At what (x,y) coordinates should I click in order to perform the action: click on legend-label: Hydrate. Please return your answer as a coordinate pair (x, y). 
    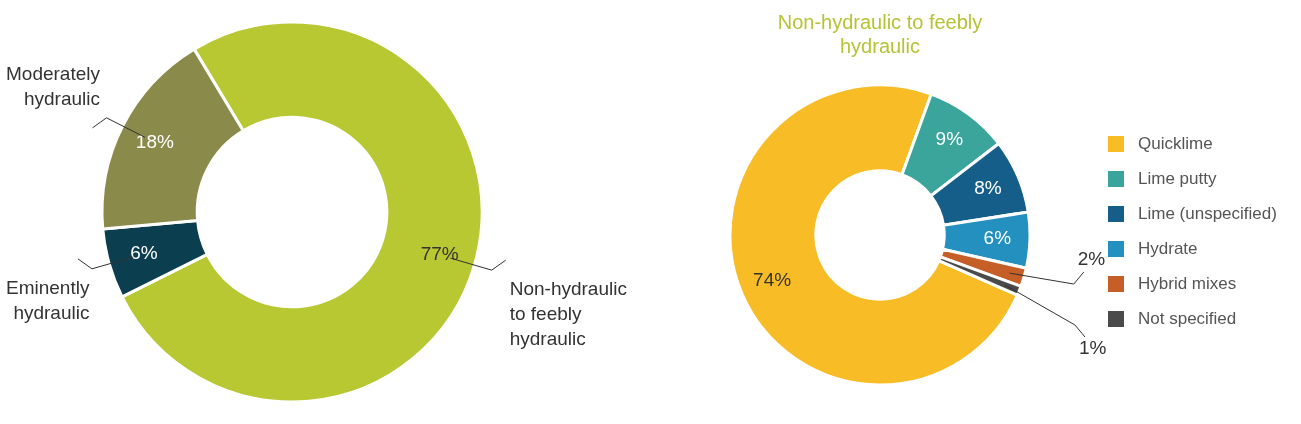
    Looking at the image, I should click on (1168, 248).